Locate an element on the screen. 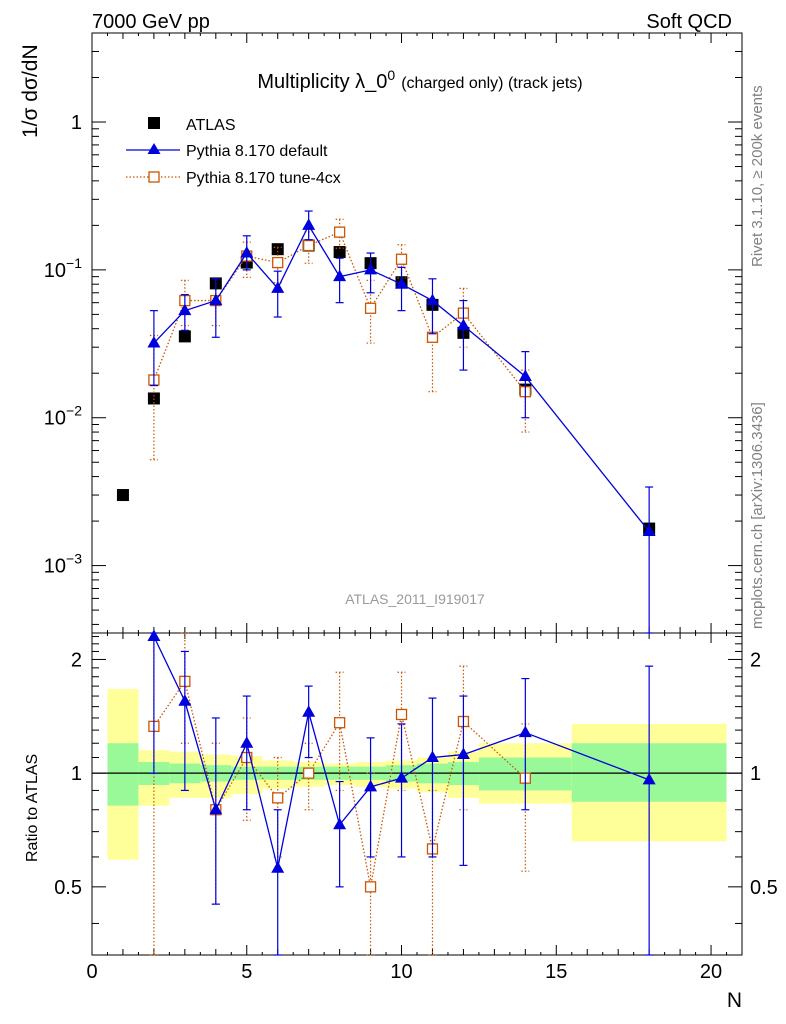  legend-marker-pythia-default is located at coordinates (154, 148).